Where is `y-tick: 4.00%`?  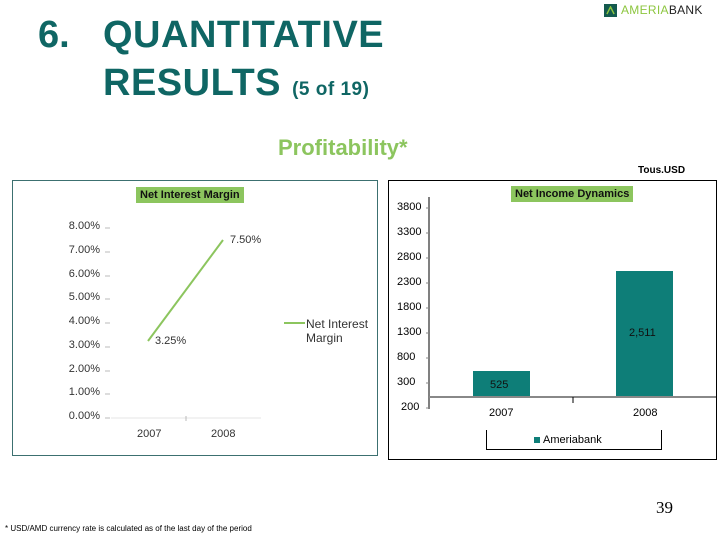 y-tick: 4.00% is located at coordinates (84, 321).